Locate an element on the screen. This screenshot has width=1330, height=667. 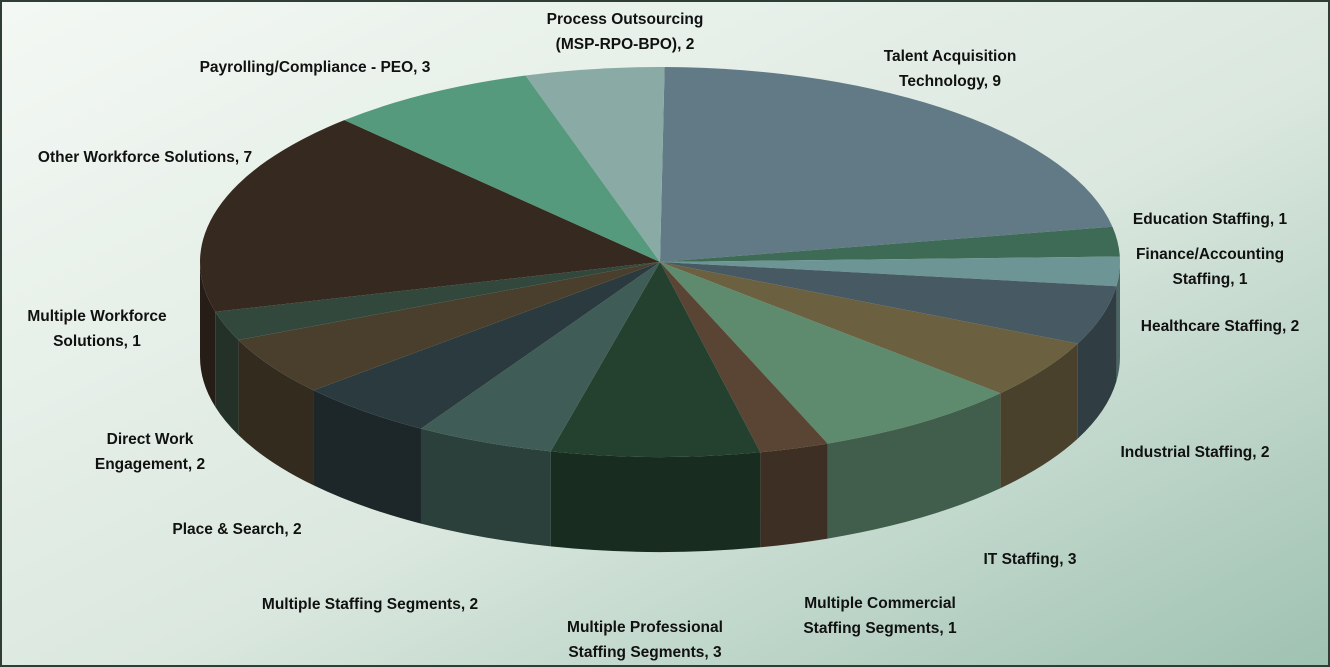
data-label: Solutions, 1 is located at coordinates (97, 341).